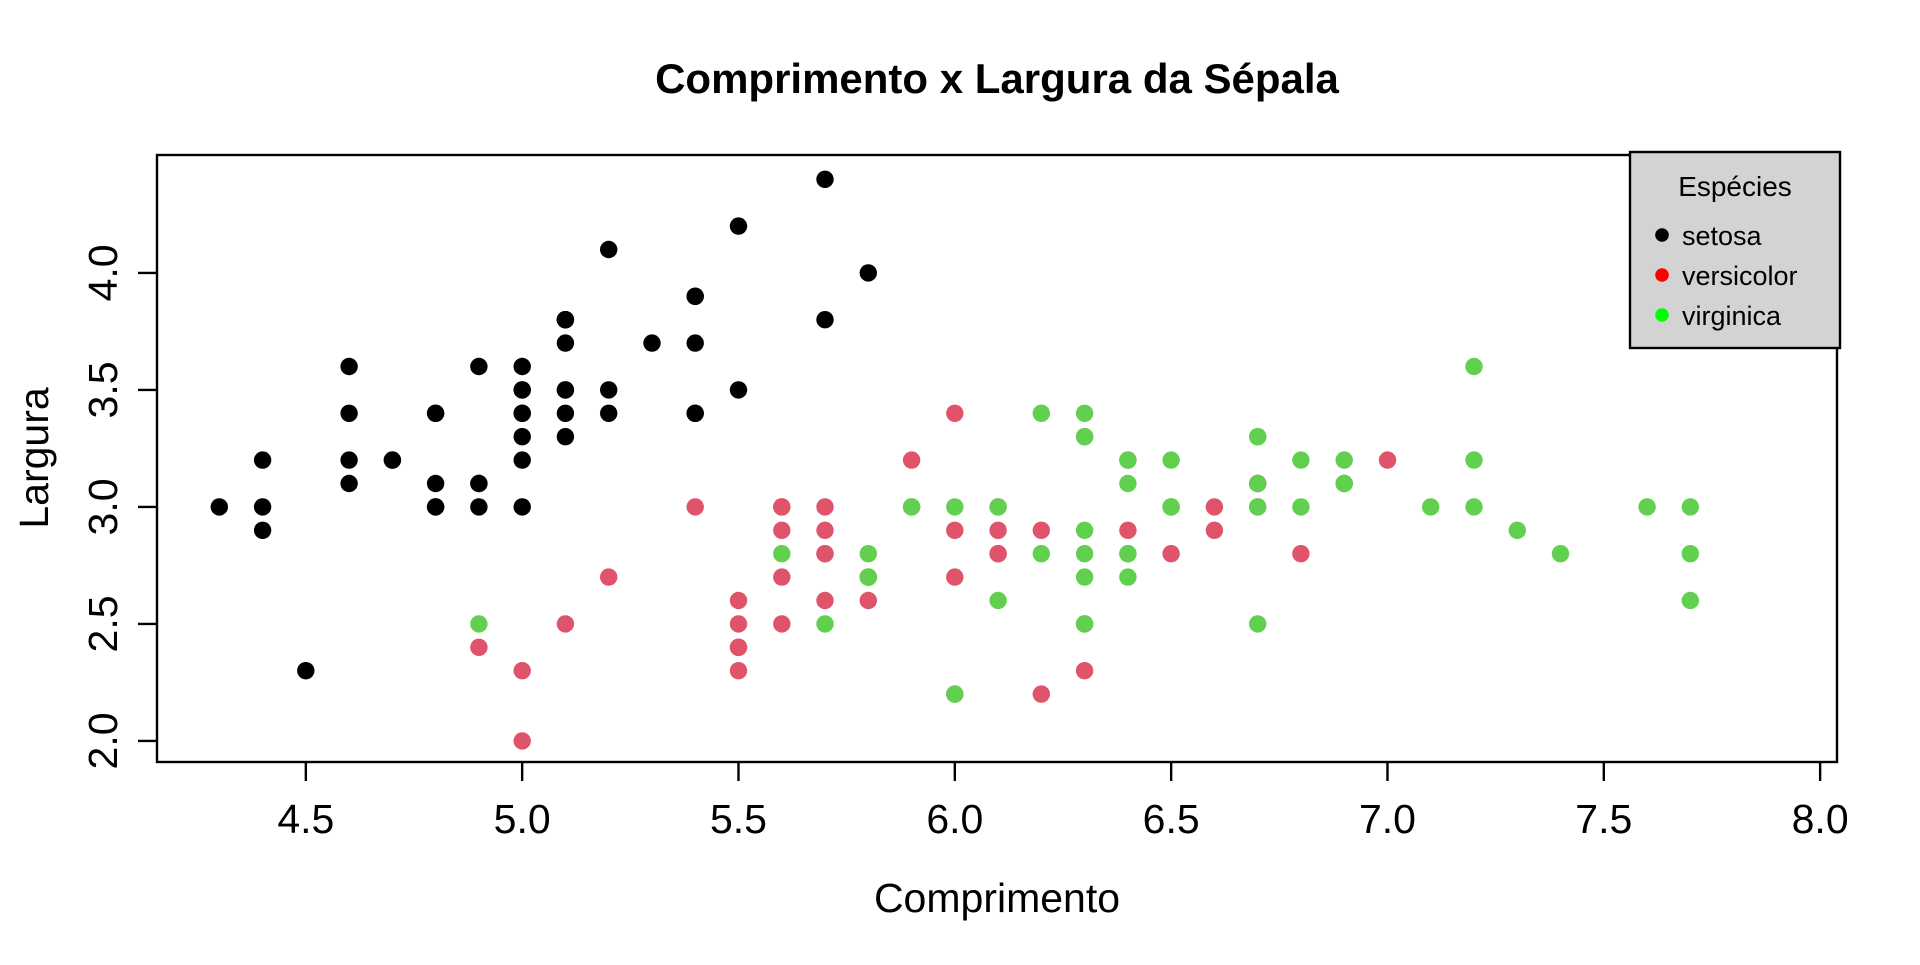 Image resolution: width=1920 pixels, height=965 pixels. Describe the element at coordinates (1820, 819) in the screenshot. I see `x-tick-label: 8.0` at that location.